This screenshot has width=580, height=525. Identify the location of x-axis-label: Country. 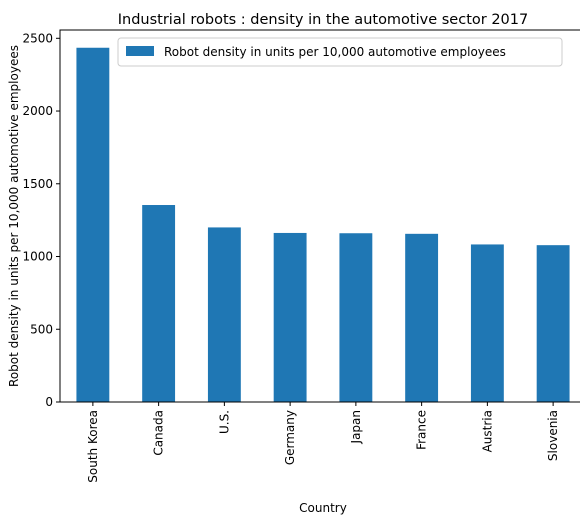
(323, 508).